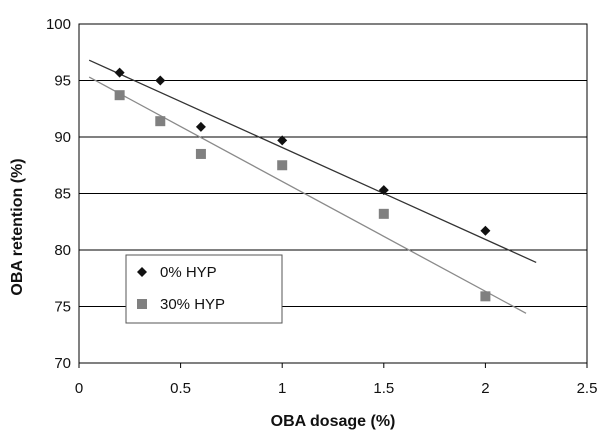  What do you see at coordinates (62, 81) in the screenshot?
I see `y-tick-label: 95` at bounding box center [62, 81].